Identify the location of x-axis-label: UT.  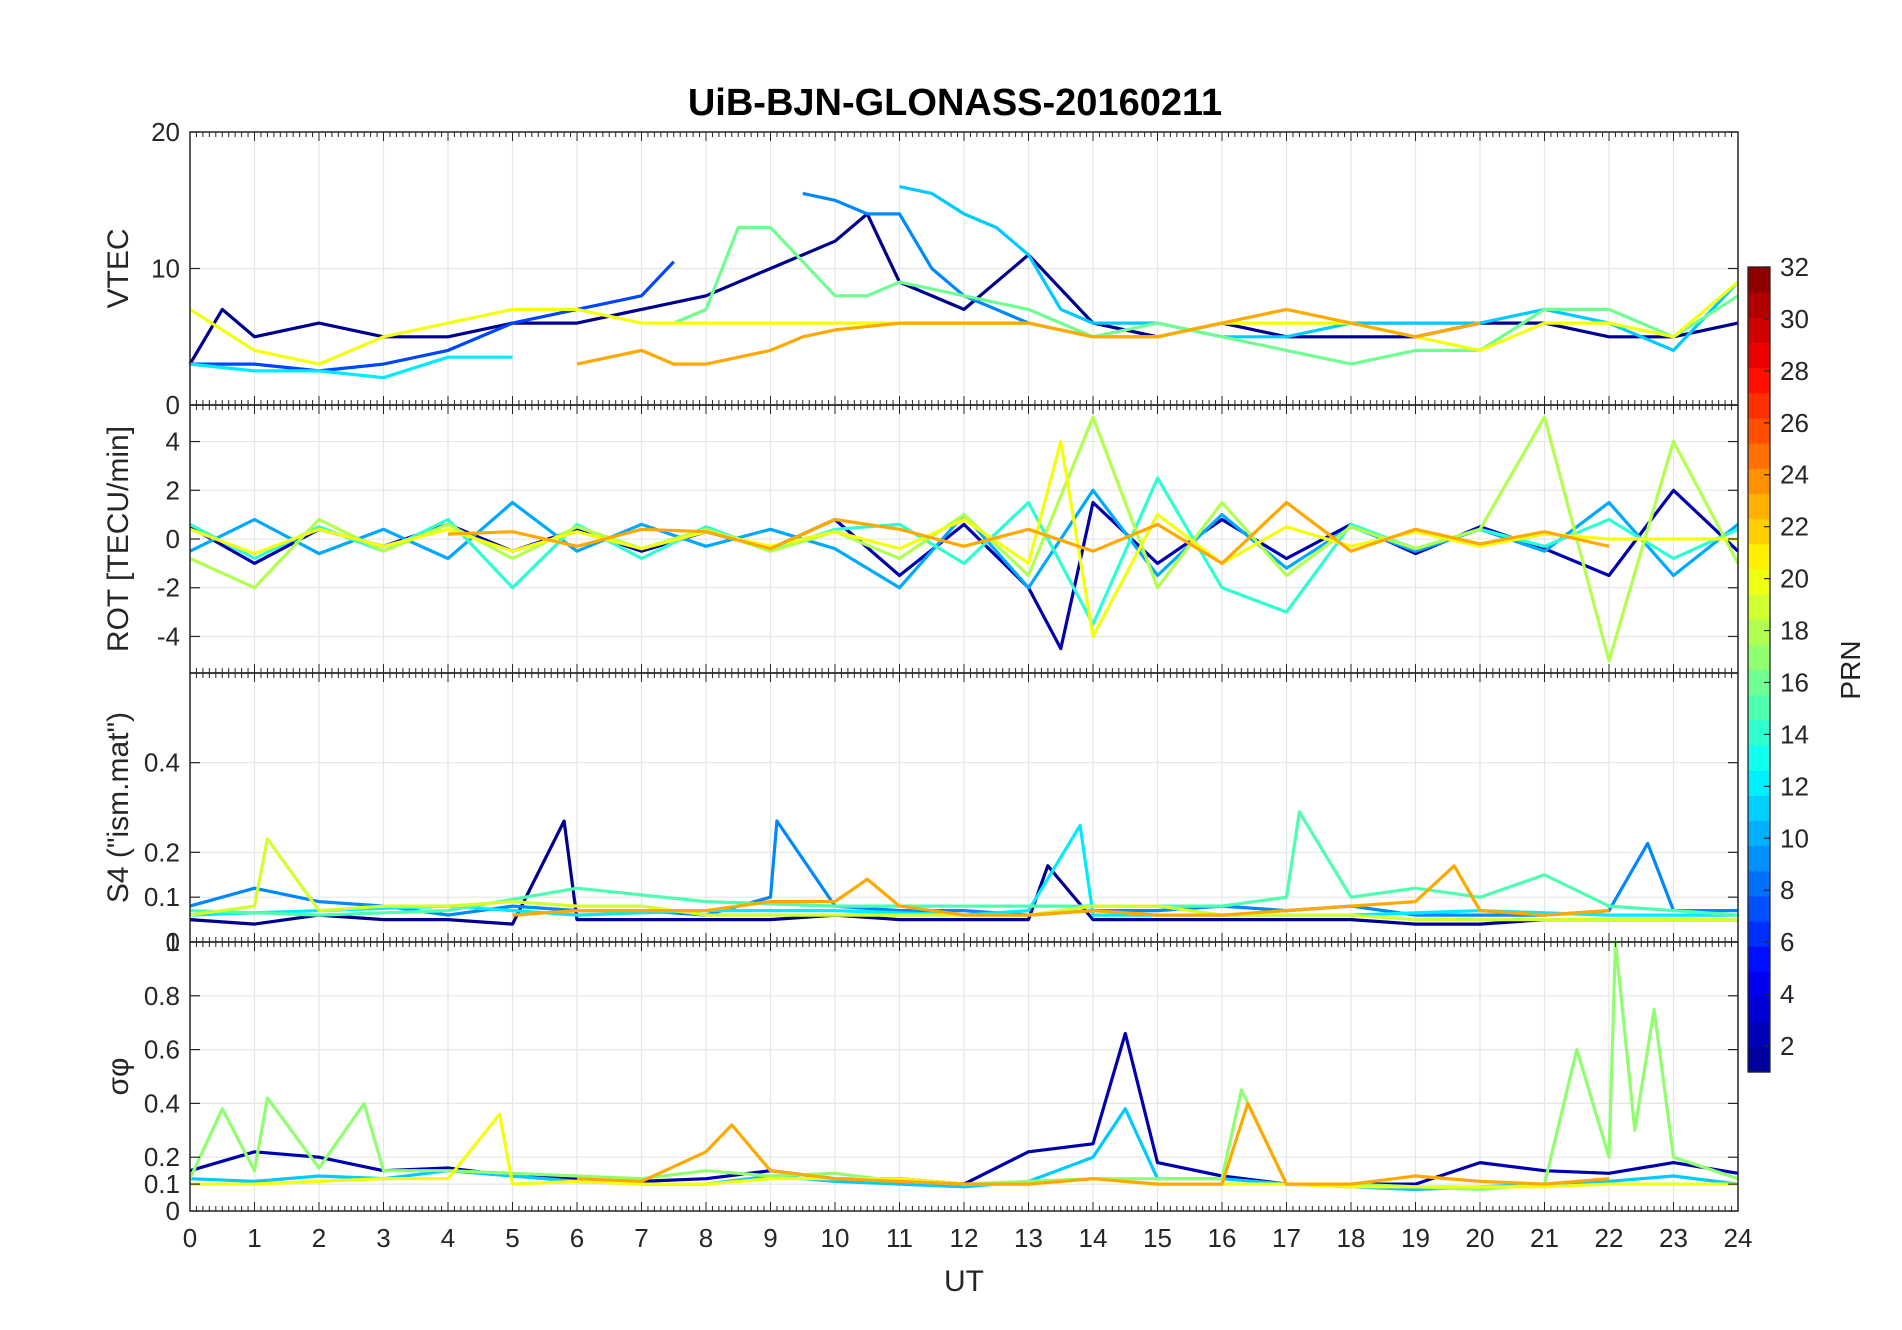
(964, 1281).